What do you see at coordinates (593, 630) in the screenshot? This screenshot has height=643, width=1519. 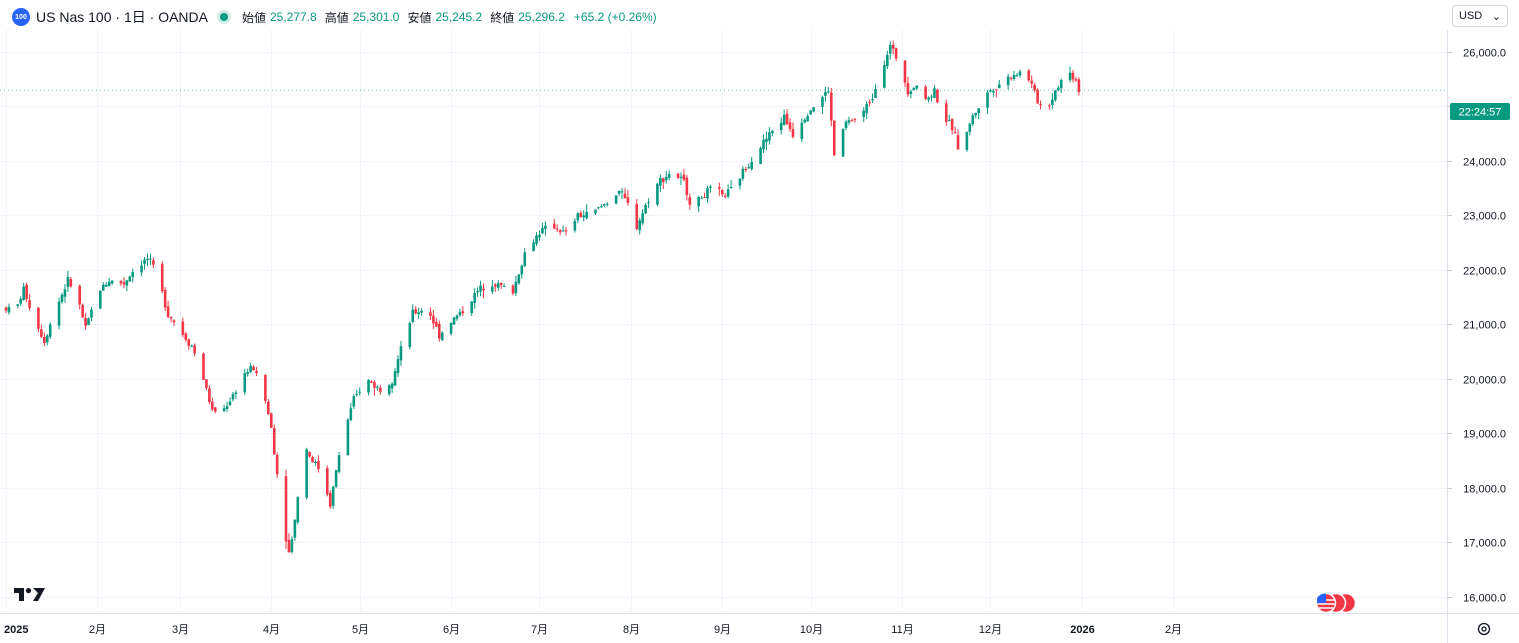 I see `time-axis: 2025 2月 3月 4月 5月 6月 7月 8月 9月 10月 11月 12月 2026 2月` at bounding box center [593, 630].